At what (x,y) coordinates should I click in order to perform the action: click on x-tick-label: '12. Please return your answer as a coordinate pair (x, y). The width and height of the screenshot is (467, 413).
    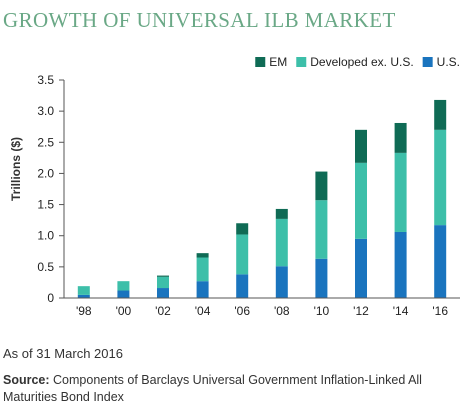
    Looking at the image, I should click on (361, 311).